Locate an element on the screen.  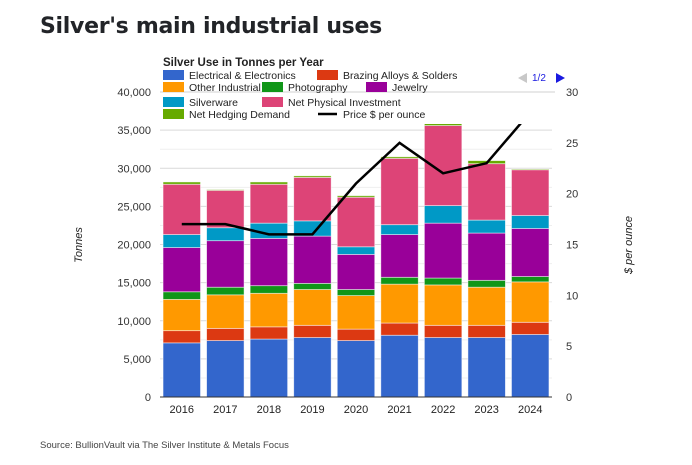
legend-item-photography: Photography is located at coordinates (305, 88).